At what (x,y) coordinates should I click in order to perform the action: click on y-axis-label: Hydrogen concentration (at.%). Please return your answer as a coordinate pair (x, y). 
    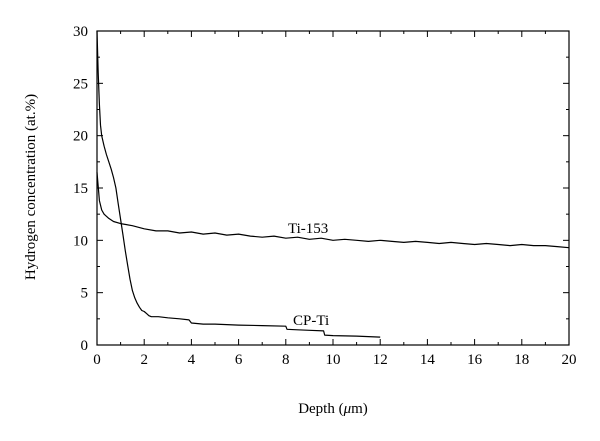
    Looking at the image, I should click on (31, 187).